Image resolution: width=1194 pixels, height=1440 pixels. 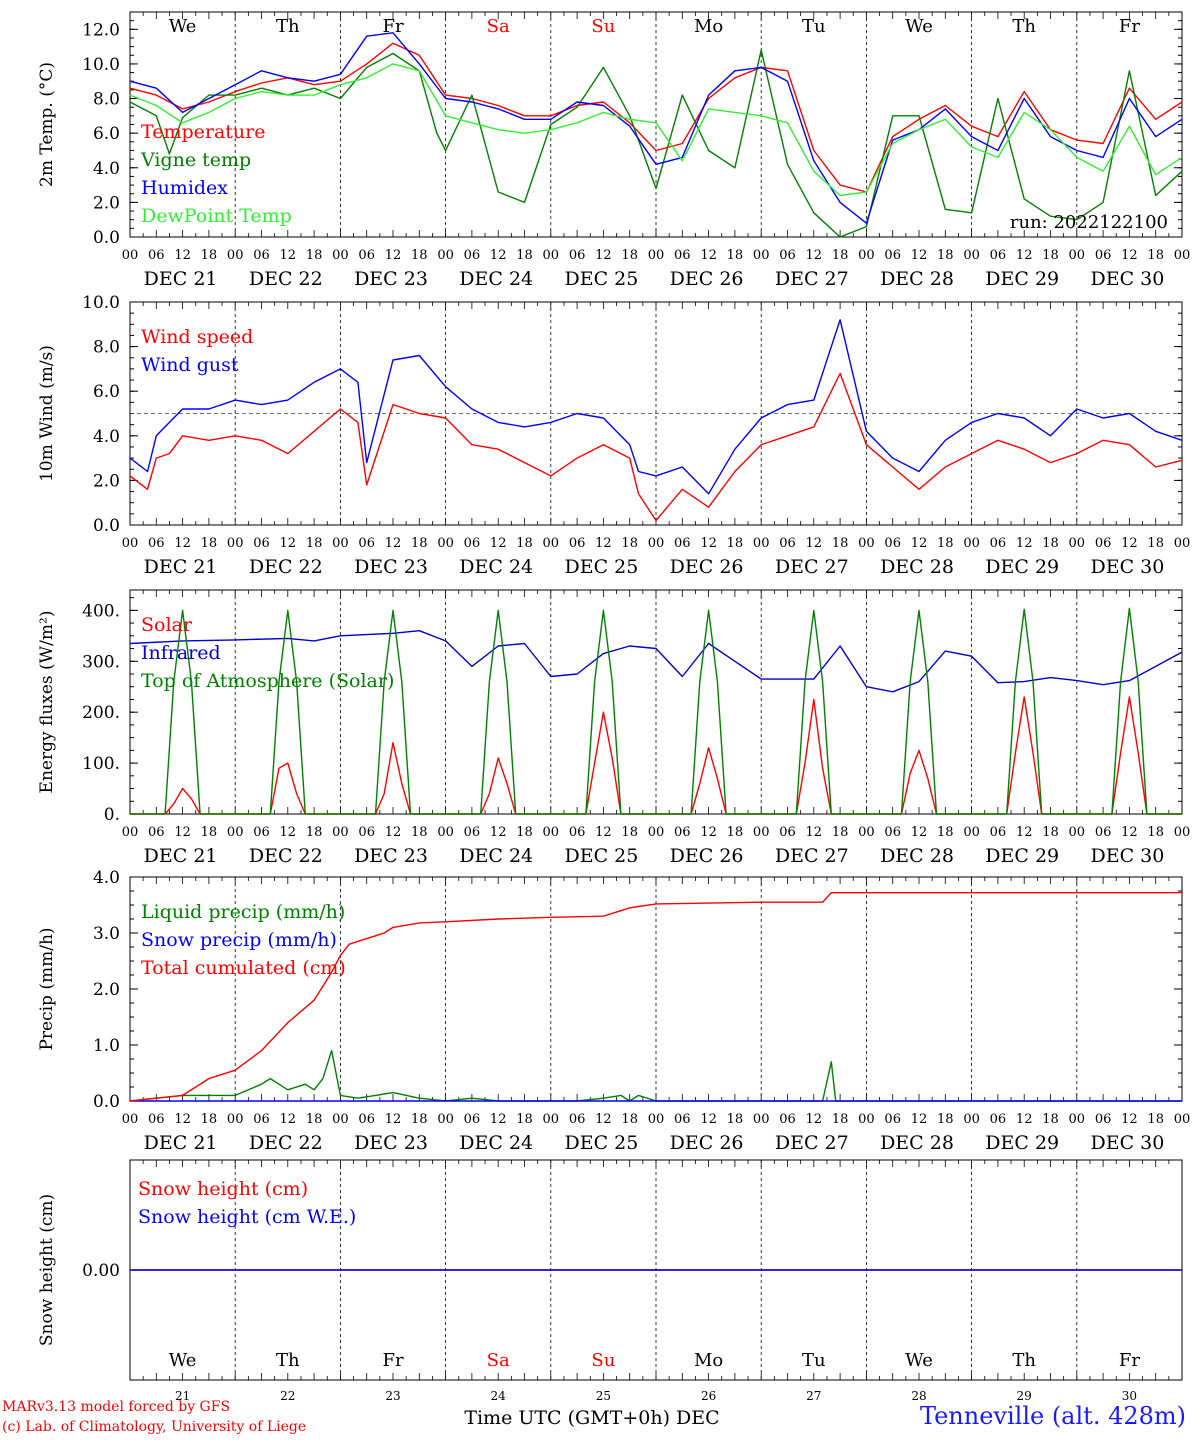 I want to click on y-axis-label: Snow height (cm), so click(x=47, y=1270).